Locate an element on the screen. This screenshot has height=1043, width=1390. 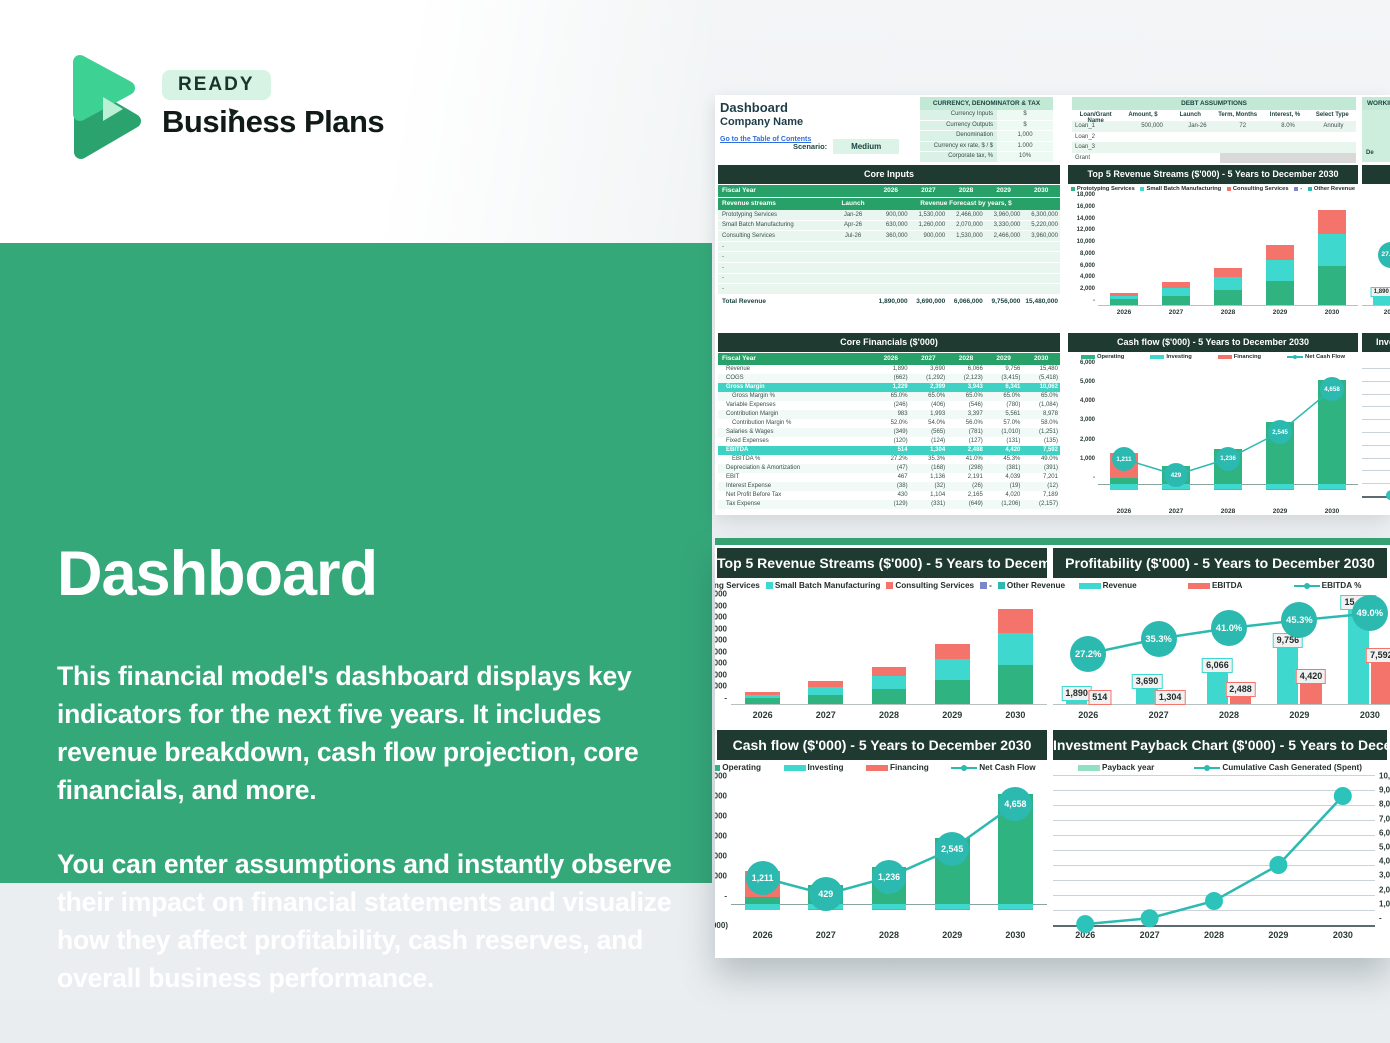
financial-value: (1,084) is located at coordinates (1048, 405).